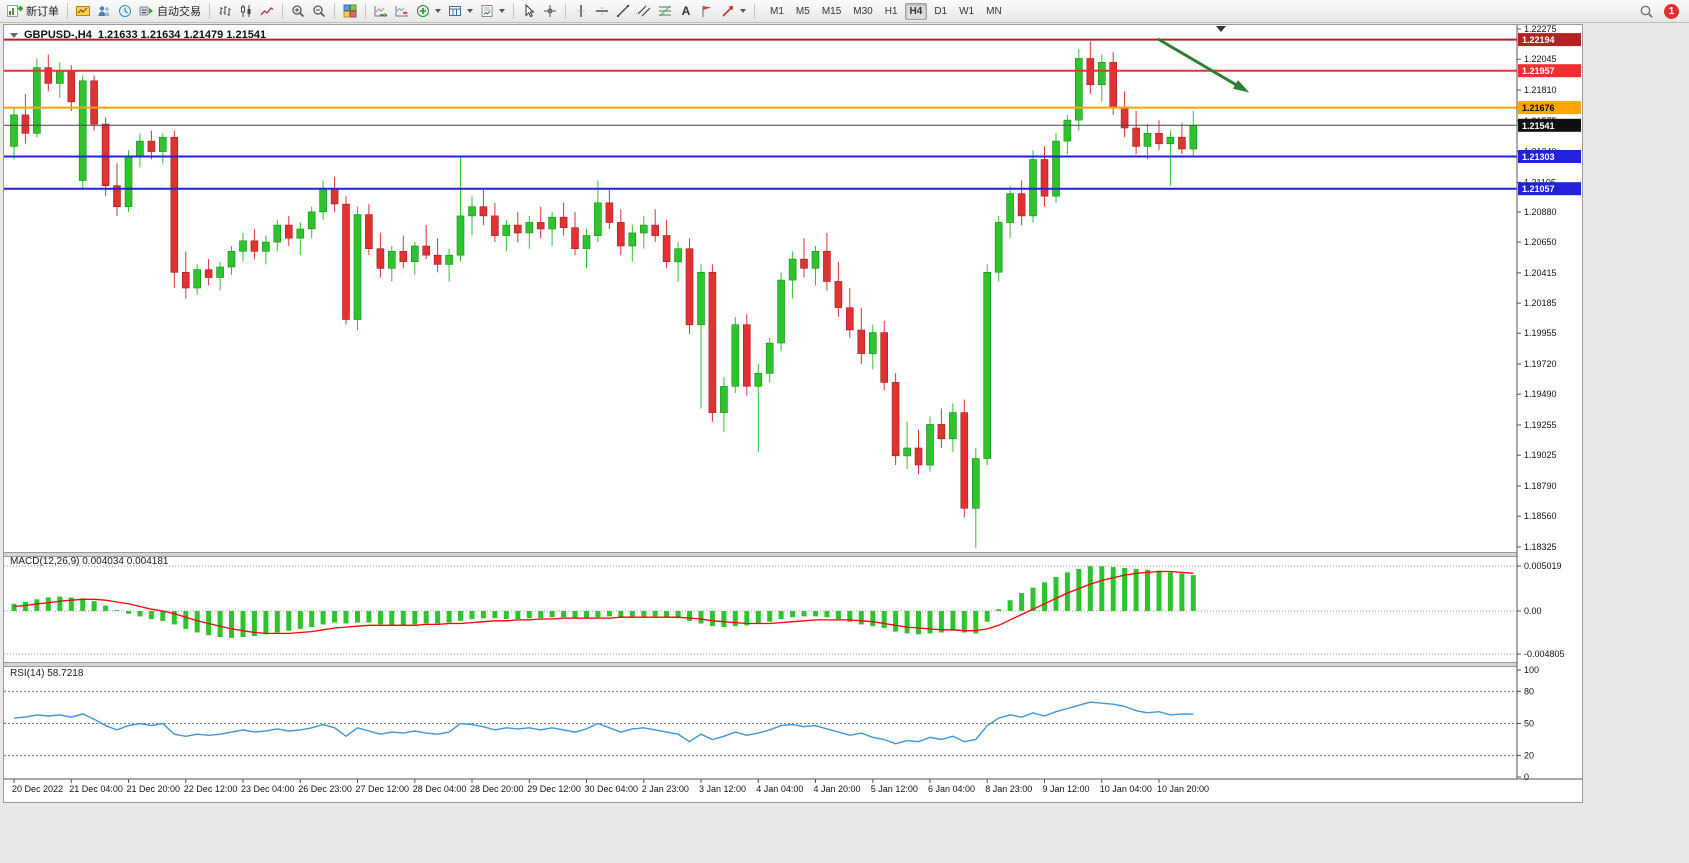 This screenshot has height=863, width=1689. I want to click on crosshair-button, so click(550, 11).